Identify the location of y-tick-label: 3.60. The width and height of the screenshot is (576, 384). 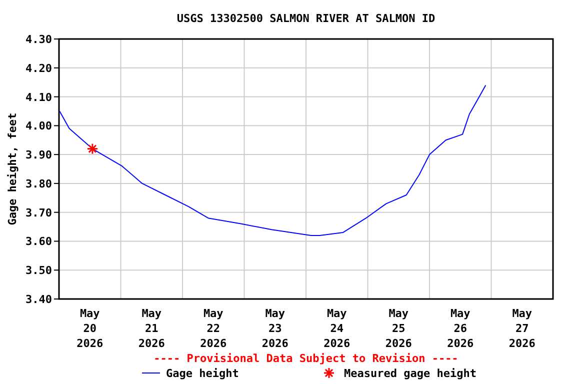
(39, 241).